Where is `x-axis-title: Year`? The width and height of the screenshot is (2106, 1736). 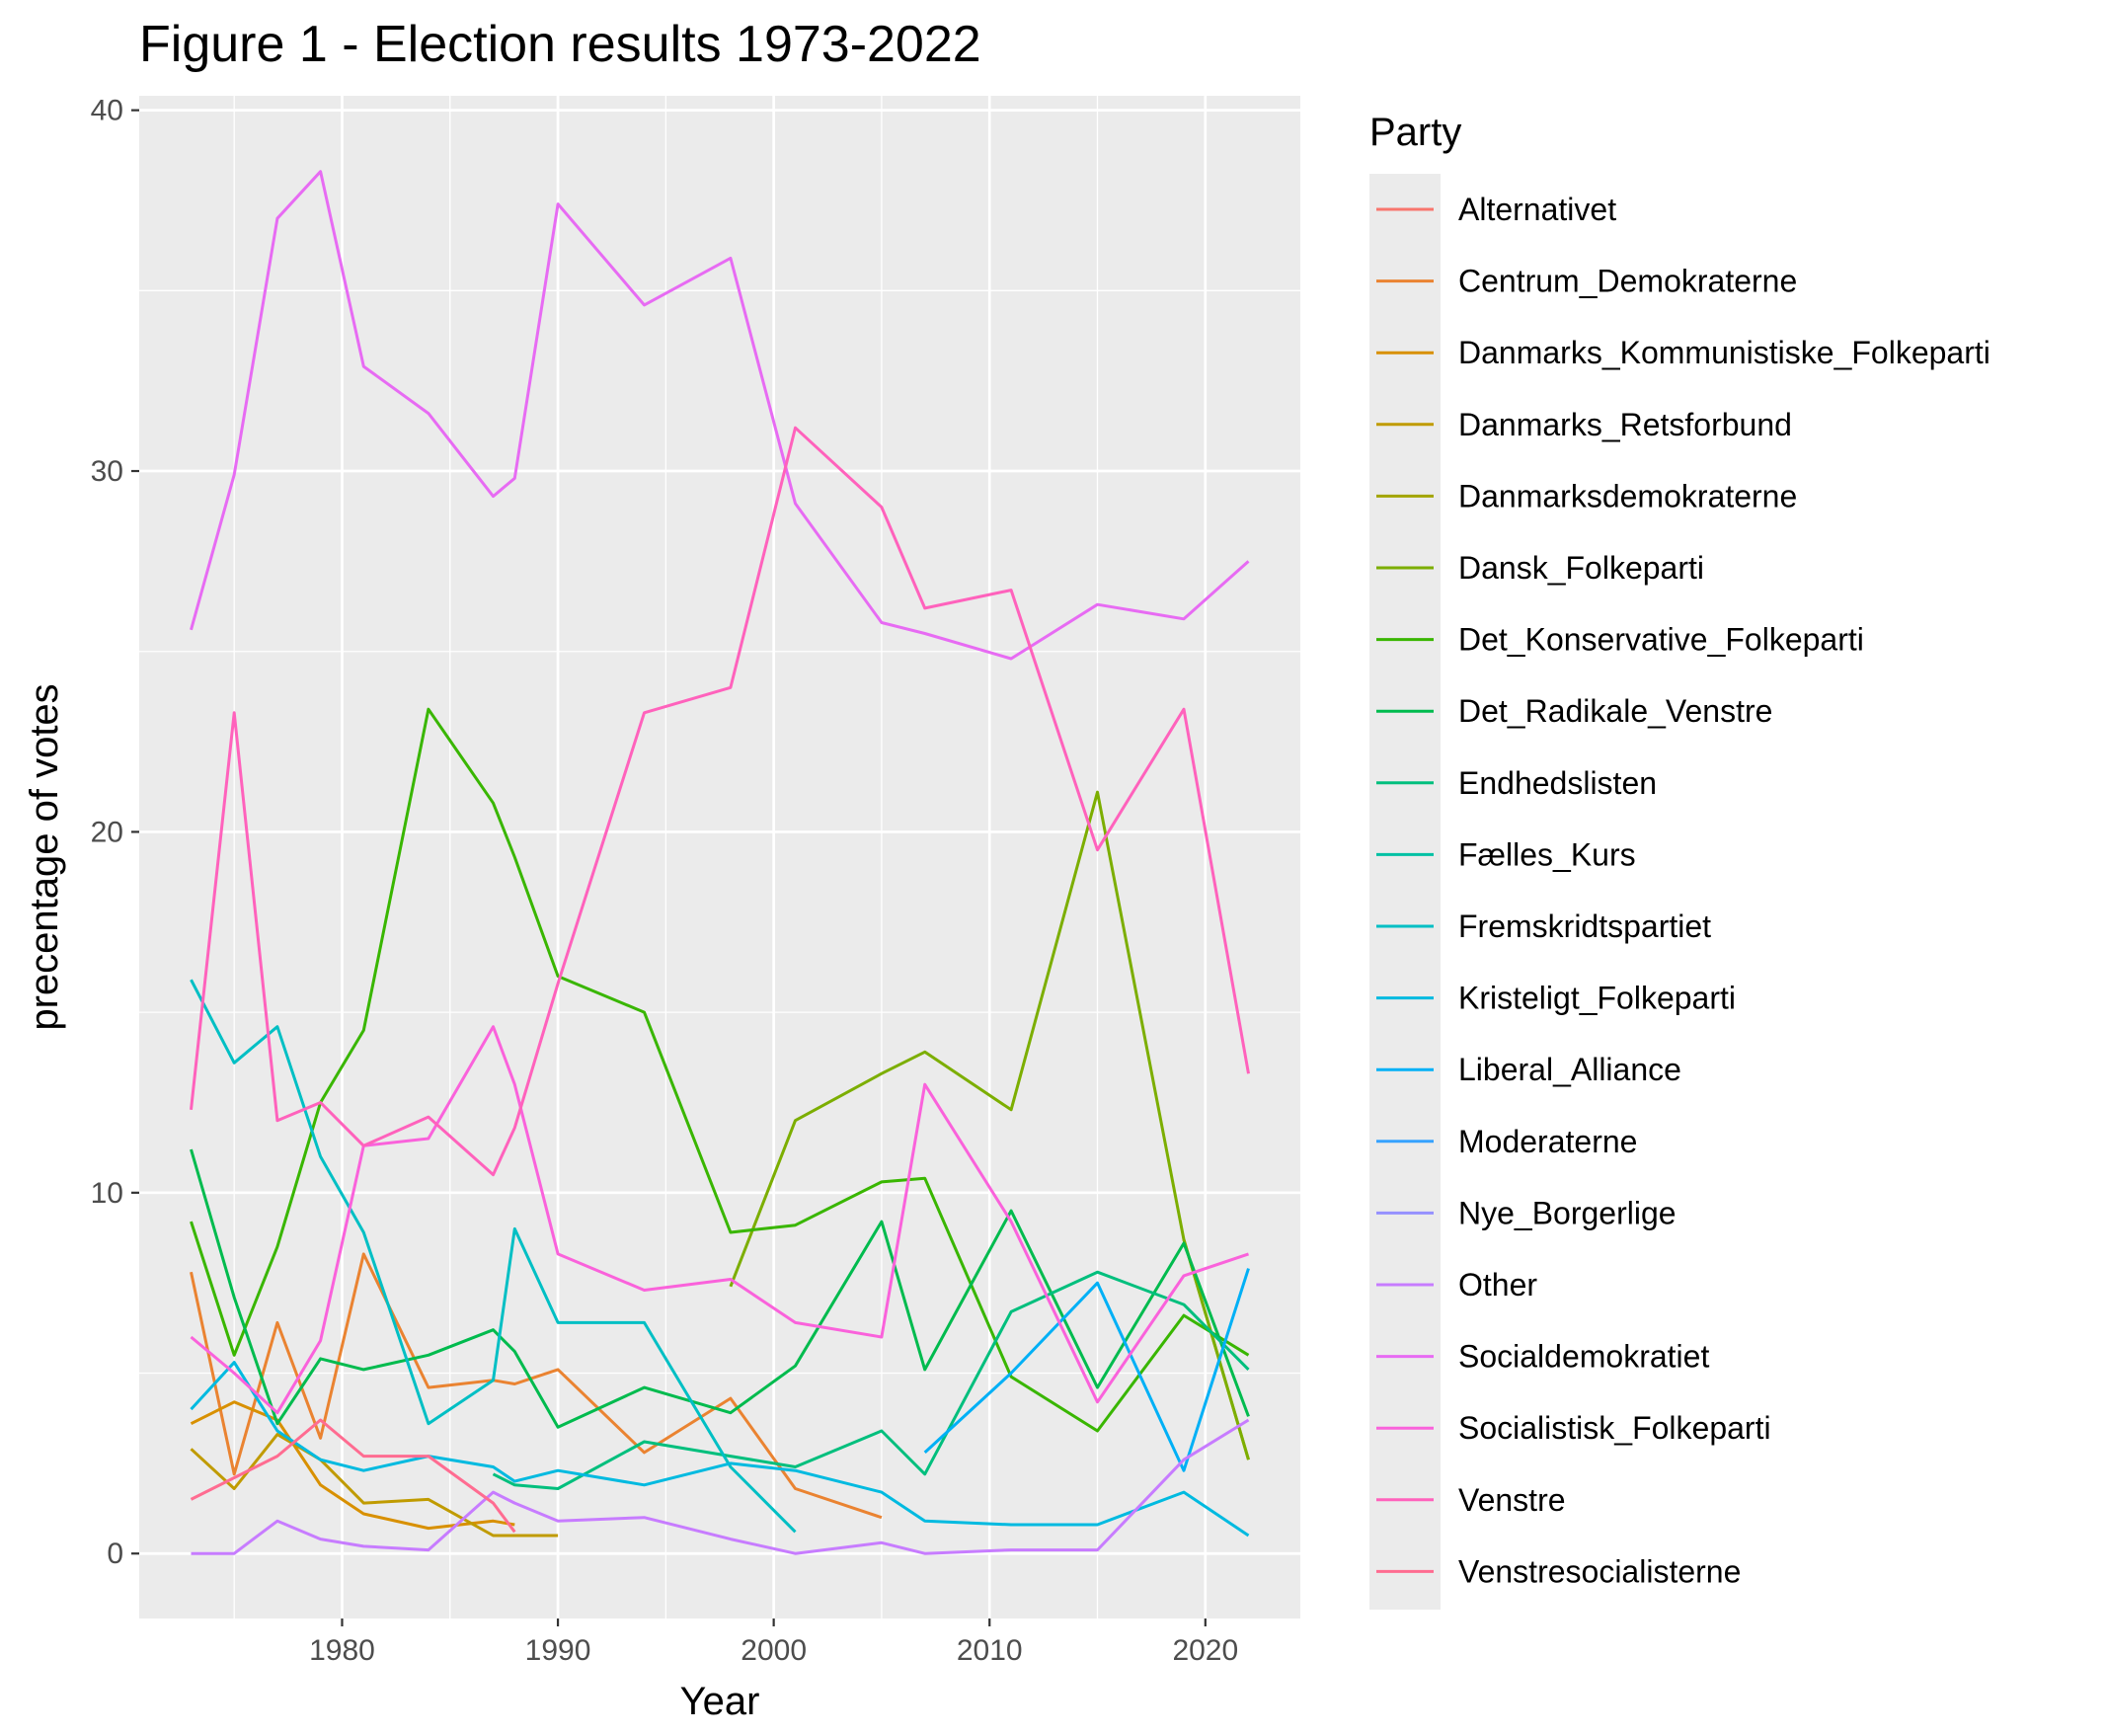 x-axis-title: Year is located at coordinates (720, 1702).